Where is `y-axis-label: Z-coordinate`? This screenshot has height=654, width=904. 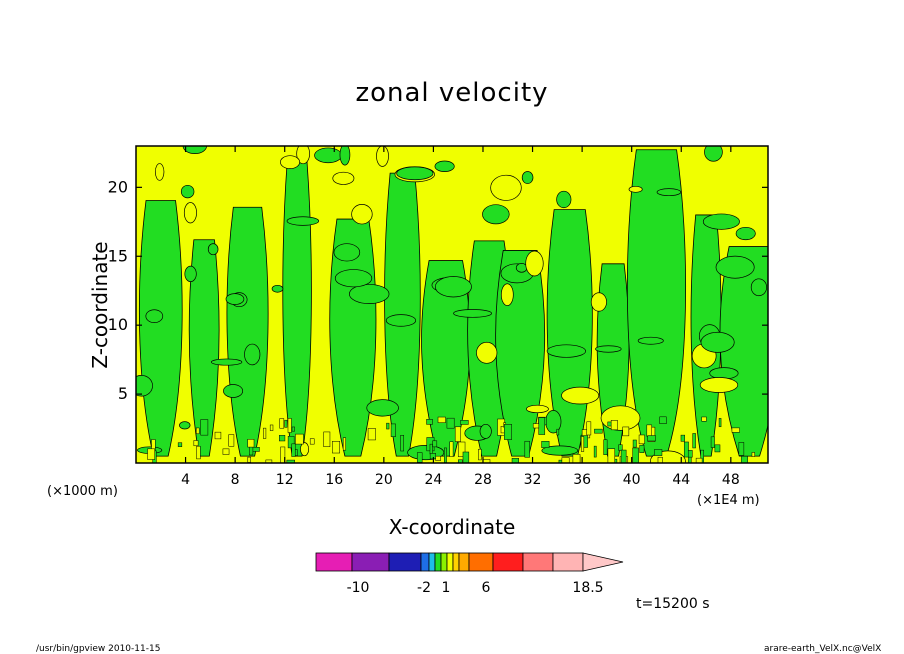
y-axis-label: Z-coordinate is located at coordinates (100, 305).